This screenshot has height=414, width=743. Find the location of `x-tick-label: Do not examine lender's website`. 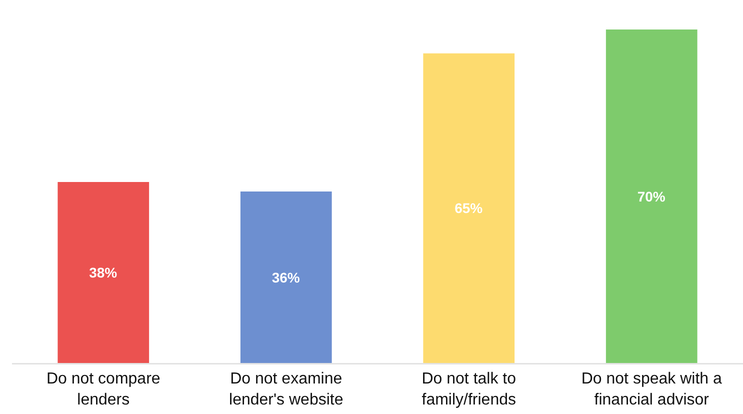

x-tick-label: Do not examine lender's website is located at coordinates (286, 389).